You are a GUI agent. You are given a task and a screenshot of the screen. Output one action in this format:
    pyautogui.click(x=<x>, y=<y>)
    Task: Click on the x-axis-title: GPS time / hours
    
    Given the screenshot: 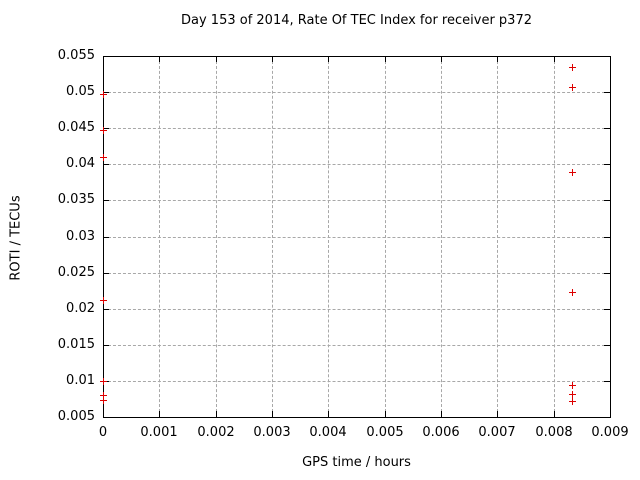 What is the action you would take?
    pyautogui.click(x=356, y=462)
    